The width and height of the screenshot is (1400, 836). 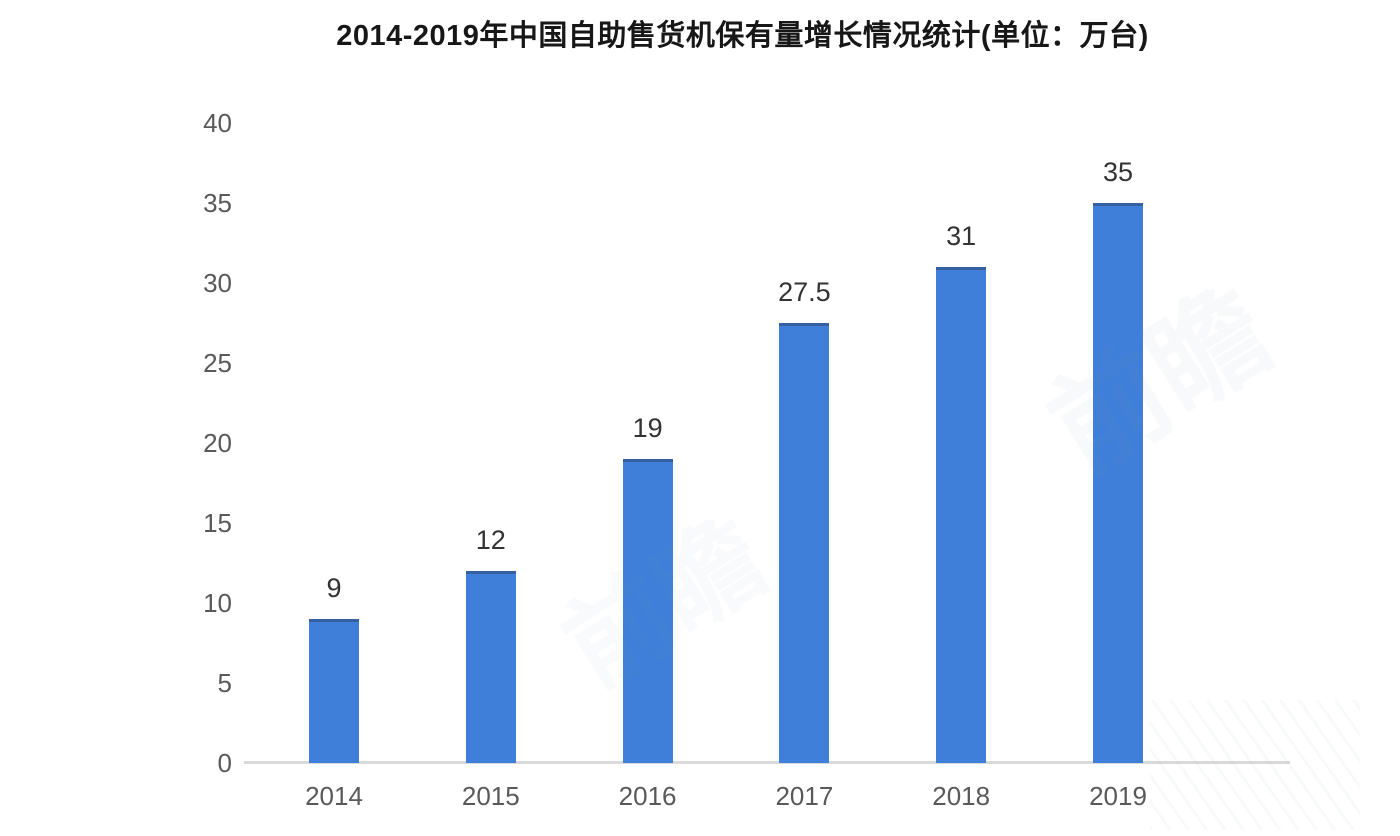 What do you see at coordinates (1118, 483) in the screenshot?
I see `bar-2019` at bounding box center [1118, 483].